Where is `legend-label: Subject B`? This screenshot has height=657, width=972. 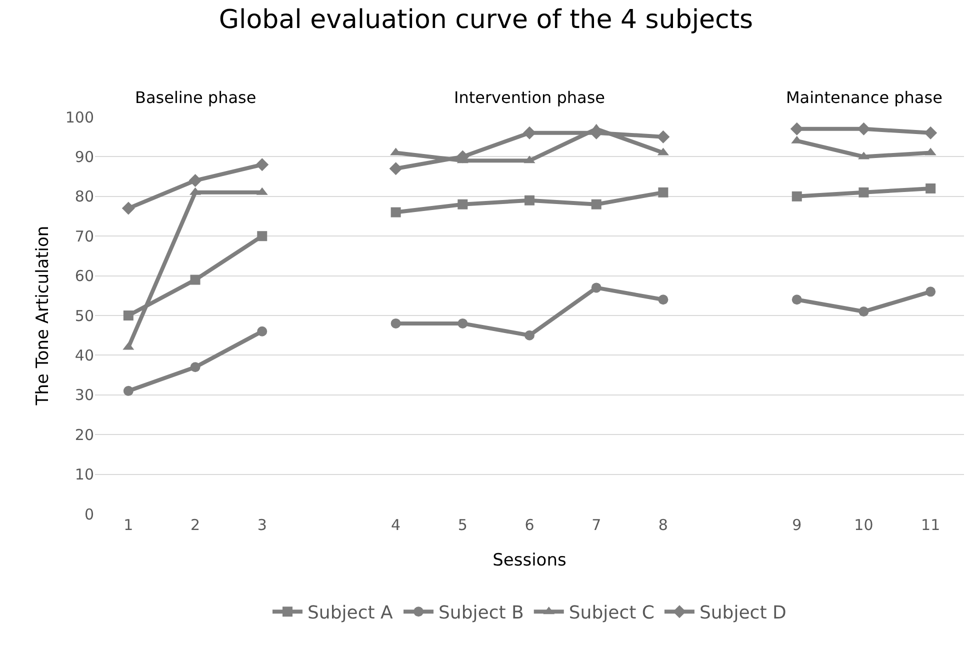
legend-label: Subject B is located at coordinates (481, 613).